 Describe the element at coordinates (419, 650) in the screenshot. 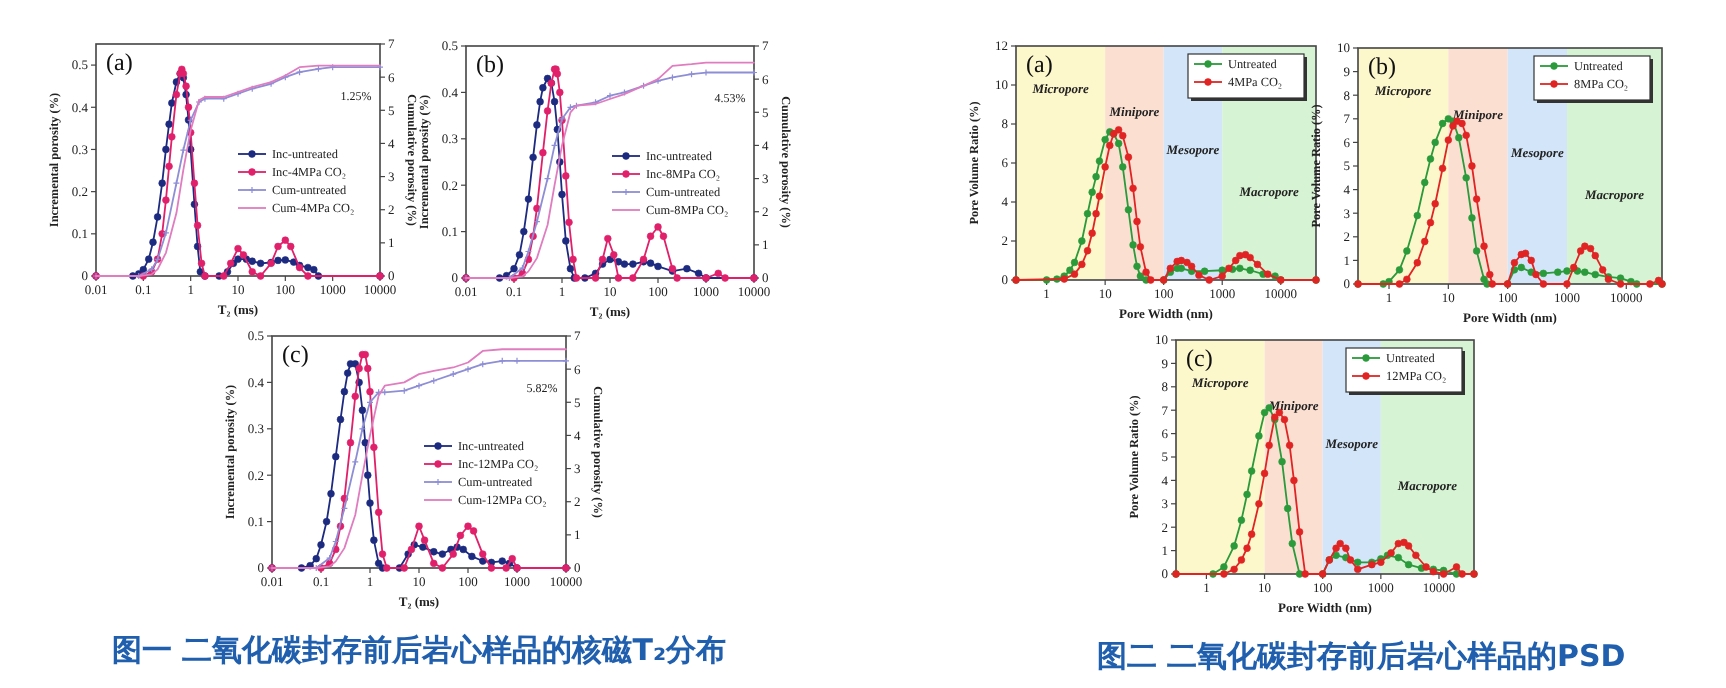

I see `text: 图一 二氧化碳封存前后岩心样品的核磁T₂分布` at that location.